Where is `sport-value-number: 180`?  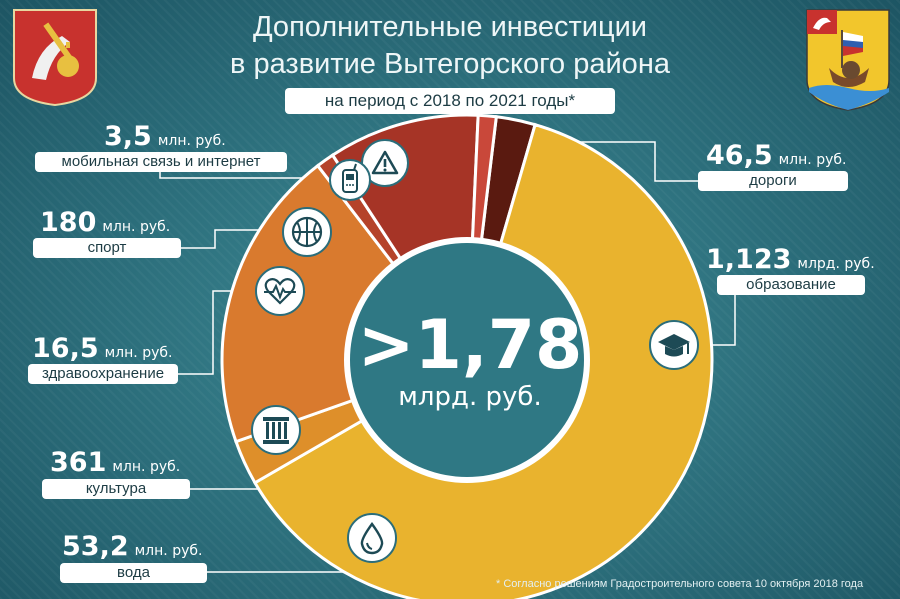
sport-value-number: 180 is located at coordinates (68, 222).